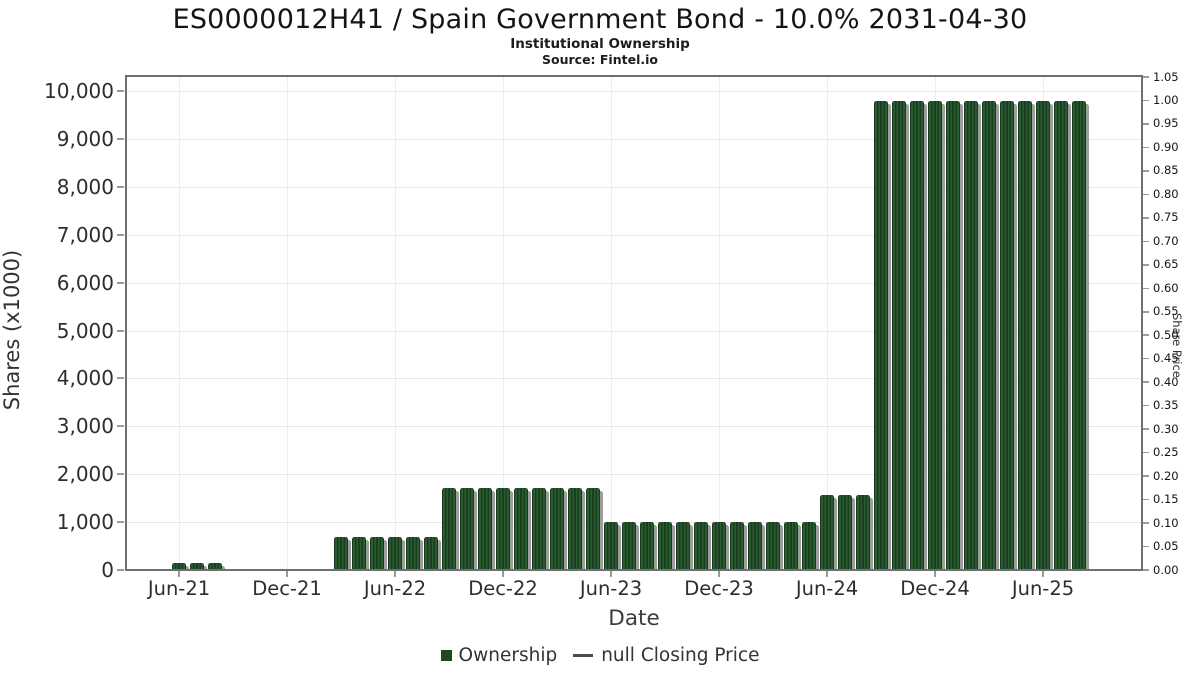  What do you see at coordinates (85, 186) in the screenshot?
I see `left-axis-tick-label: 8,000` at bounding box center [85, 186].